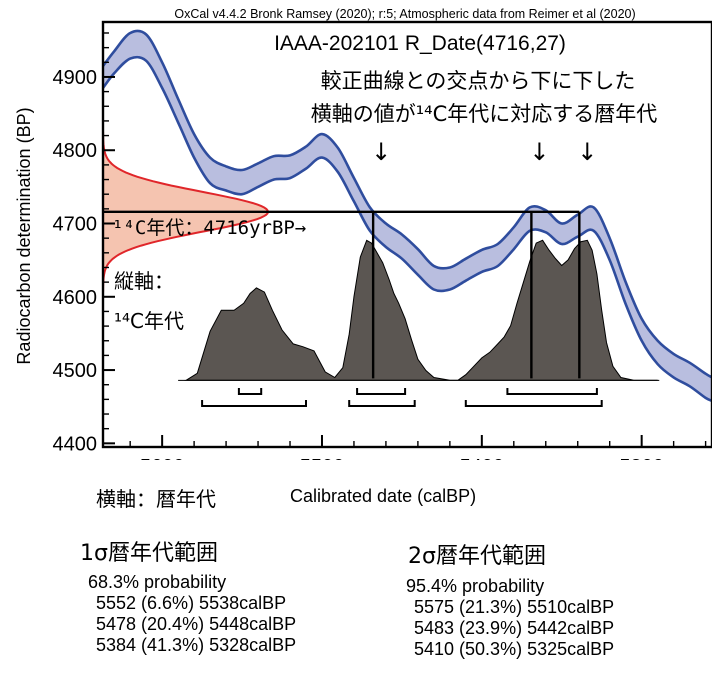  Describe the element at coordinates (539, 152) in the screenshot. I see `intersection-arrow-2: ↓` at that location.